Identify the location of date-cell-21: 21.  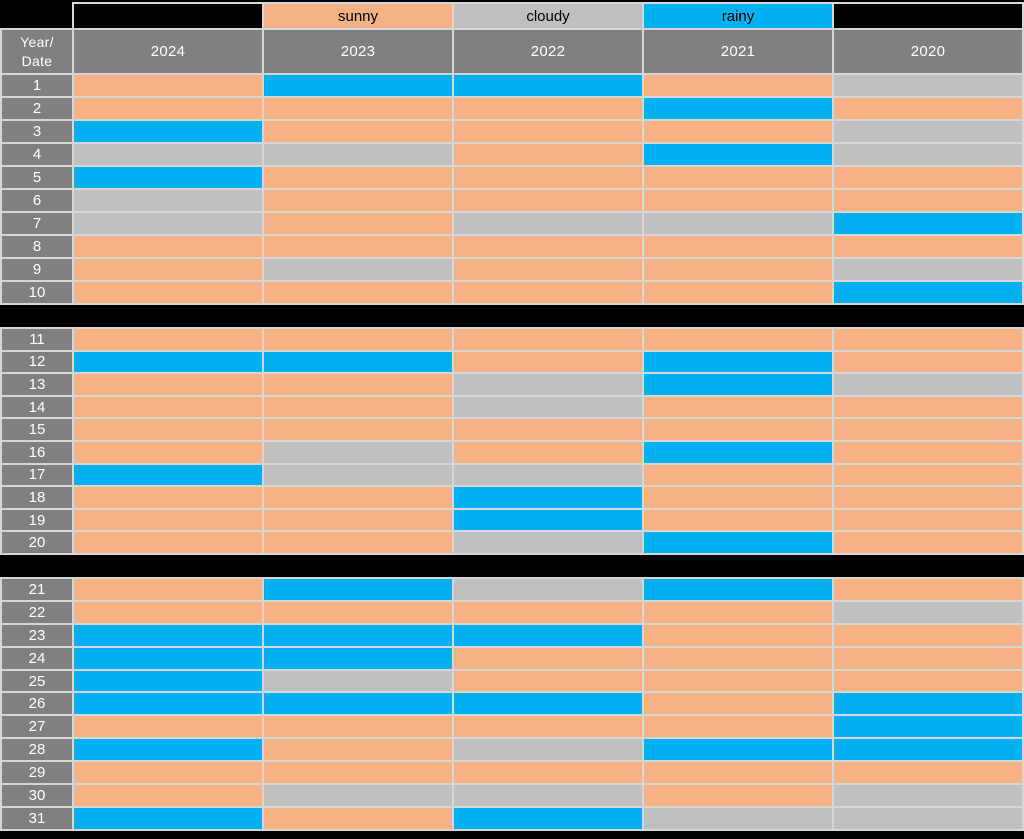
(37, 589).